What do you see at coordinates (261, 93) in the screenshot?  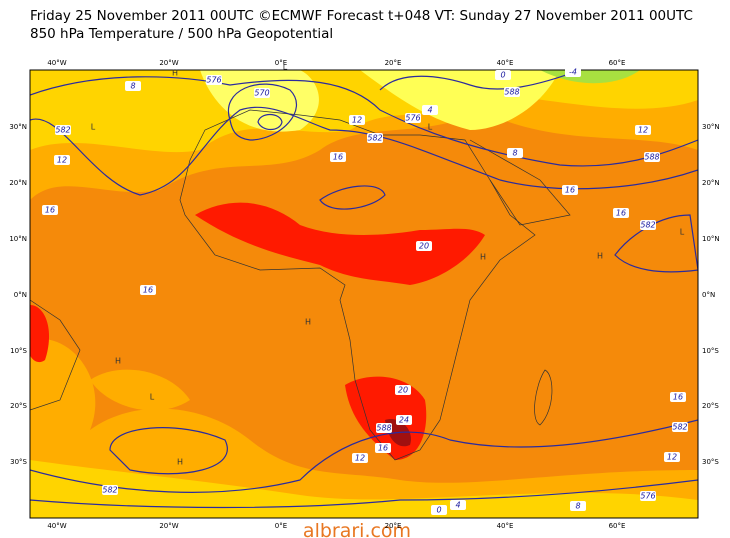 I see `contour-label: 570` at bounding box center [261, 93].